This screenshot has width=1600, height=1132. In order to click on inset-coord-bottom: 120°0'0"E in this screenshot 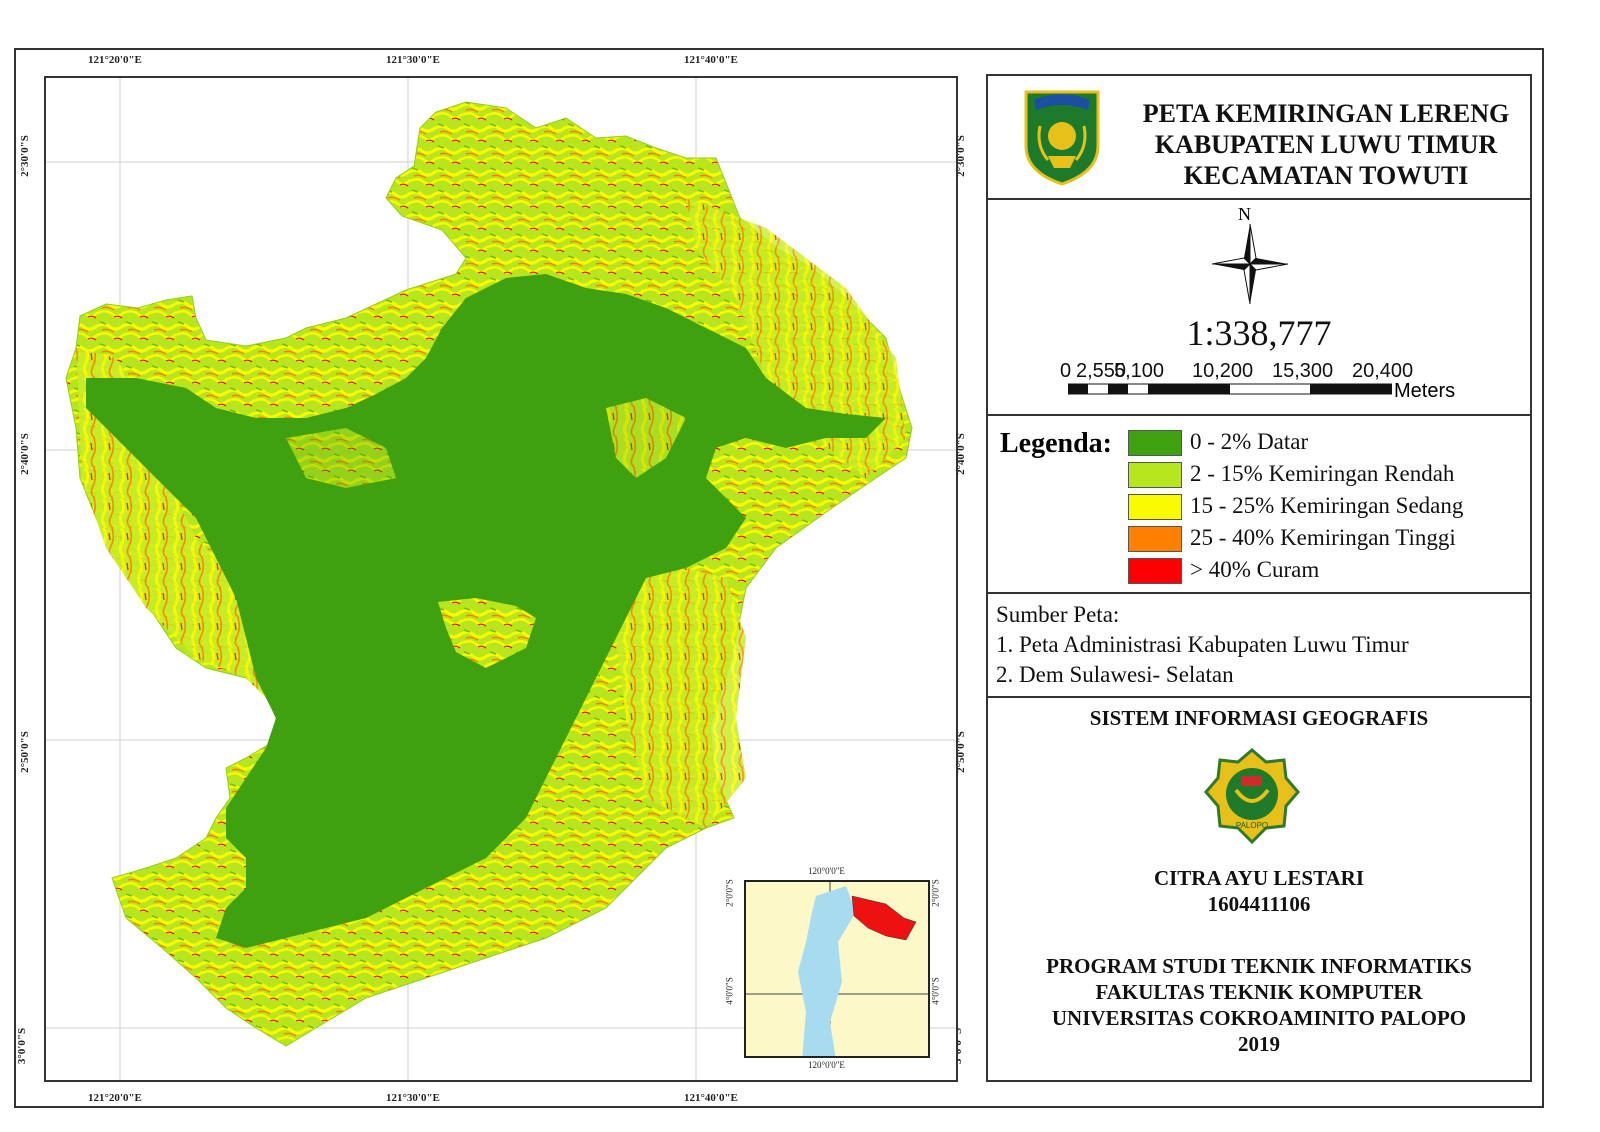, I will do `click(826, 1065)`.